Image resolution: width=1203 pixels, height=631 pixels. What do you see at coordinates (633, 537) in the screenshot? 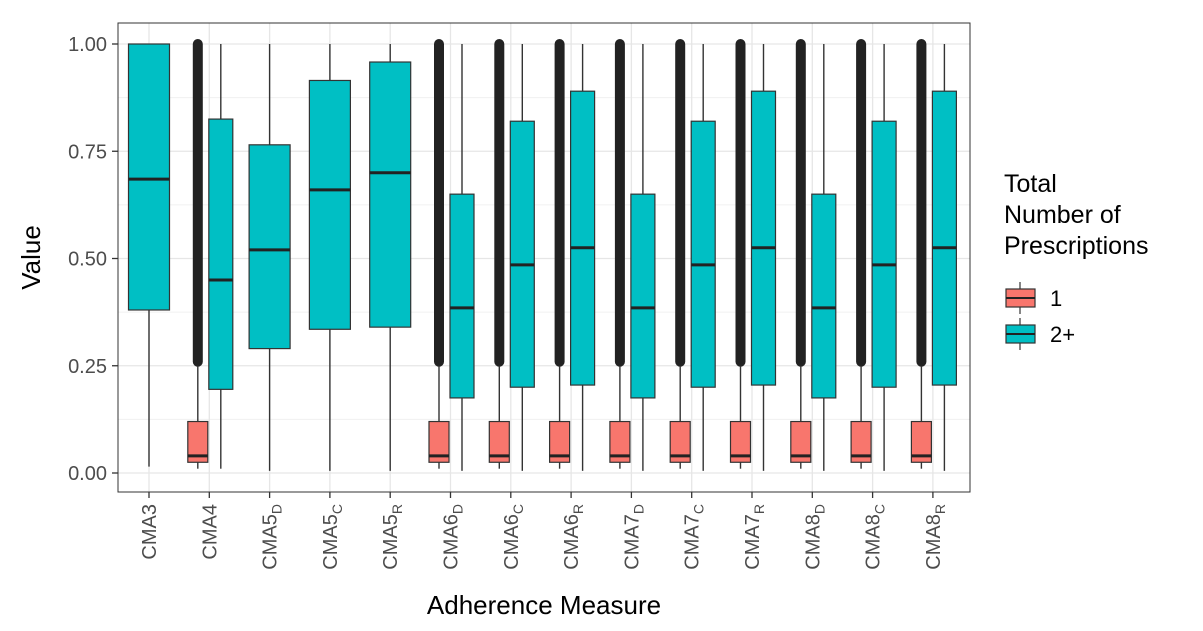
I see `x-tick-label: CMA7D` at bounding box center [633, 537].